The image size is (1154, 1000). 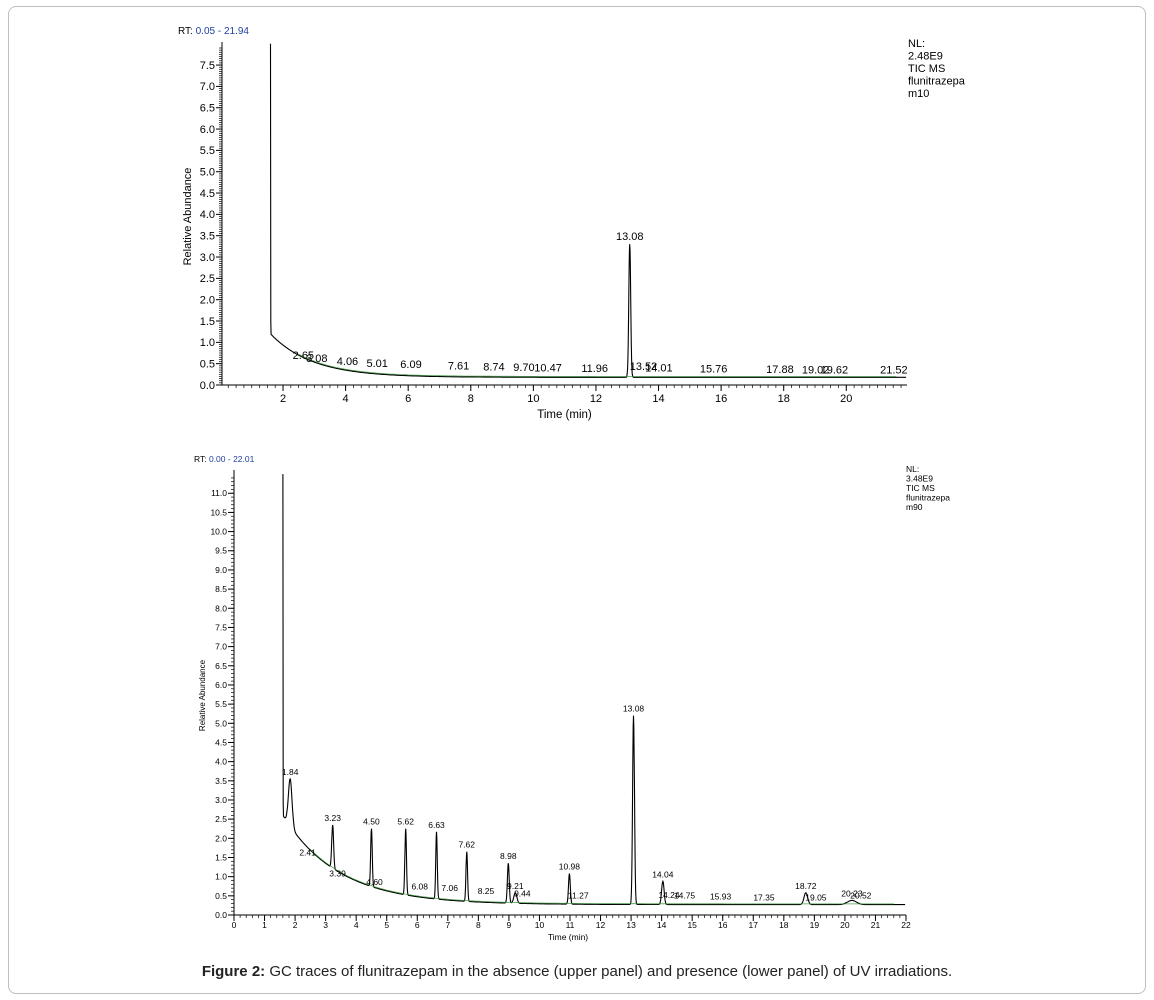 I want to click on x-tick-label: 6, so click(x=417, y=925).